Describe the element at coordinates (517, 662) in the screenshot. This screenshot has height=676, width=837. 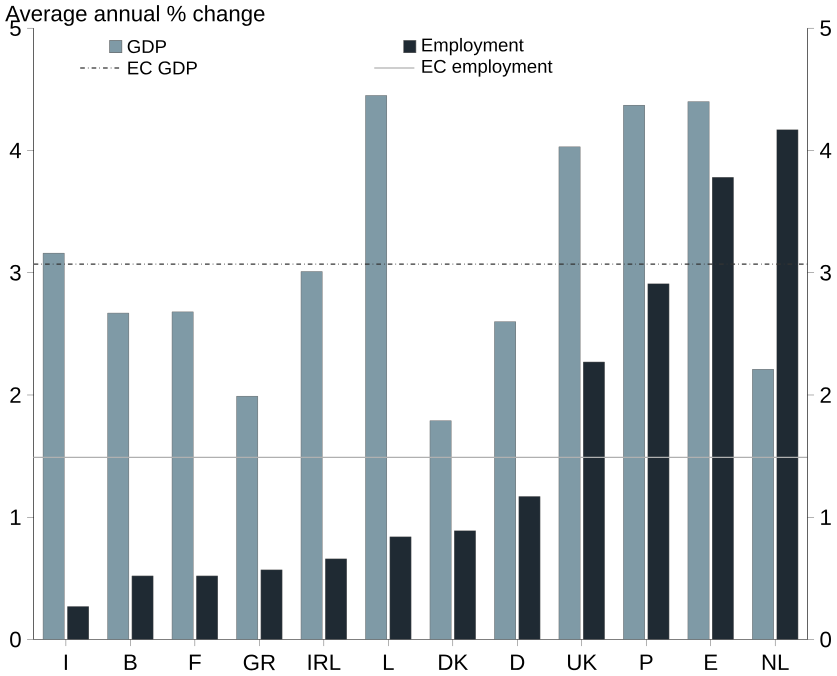
I see `x-tick-label: D` at that location.